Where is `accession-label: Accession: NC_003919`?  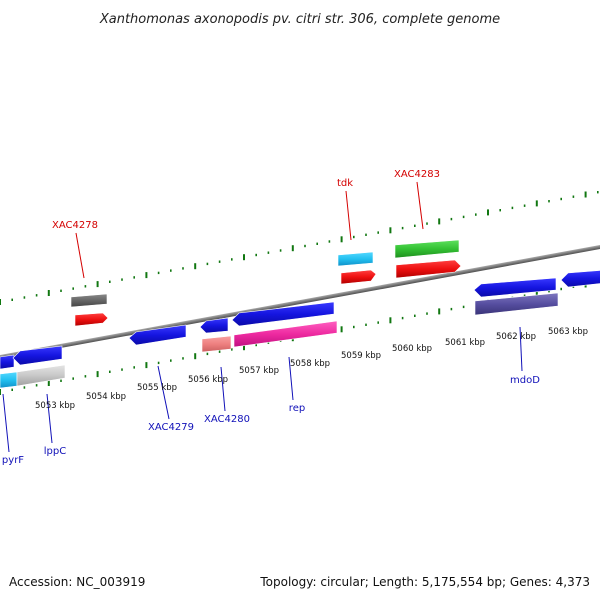 accession-label: Accession: NC_003919 is located at coordinates (77, 582).